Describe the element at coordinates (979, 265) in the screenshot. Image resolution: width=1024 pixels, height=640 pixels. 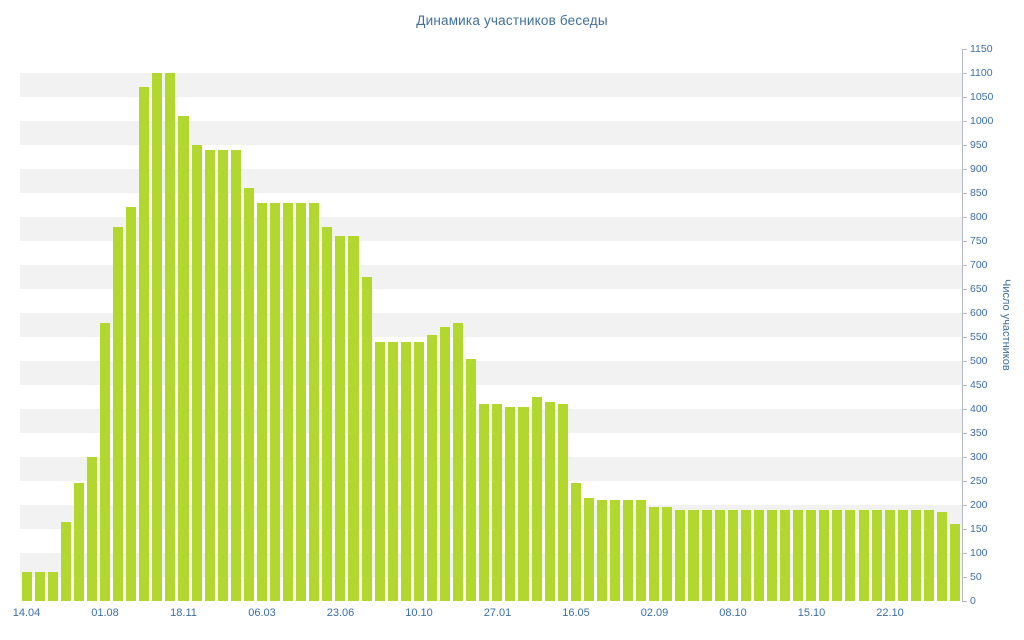
I see `y-tick-label: 700` at that location.